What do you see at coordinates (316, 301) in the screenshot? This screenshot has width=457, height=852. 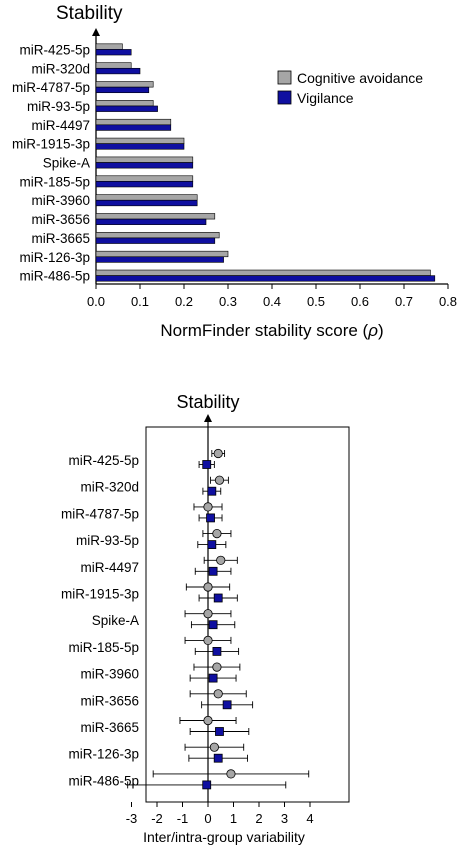 I see `bar-x-tick-label: 0.5` at bounding box center [316, 301].